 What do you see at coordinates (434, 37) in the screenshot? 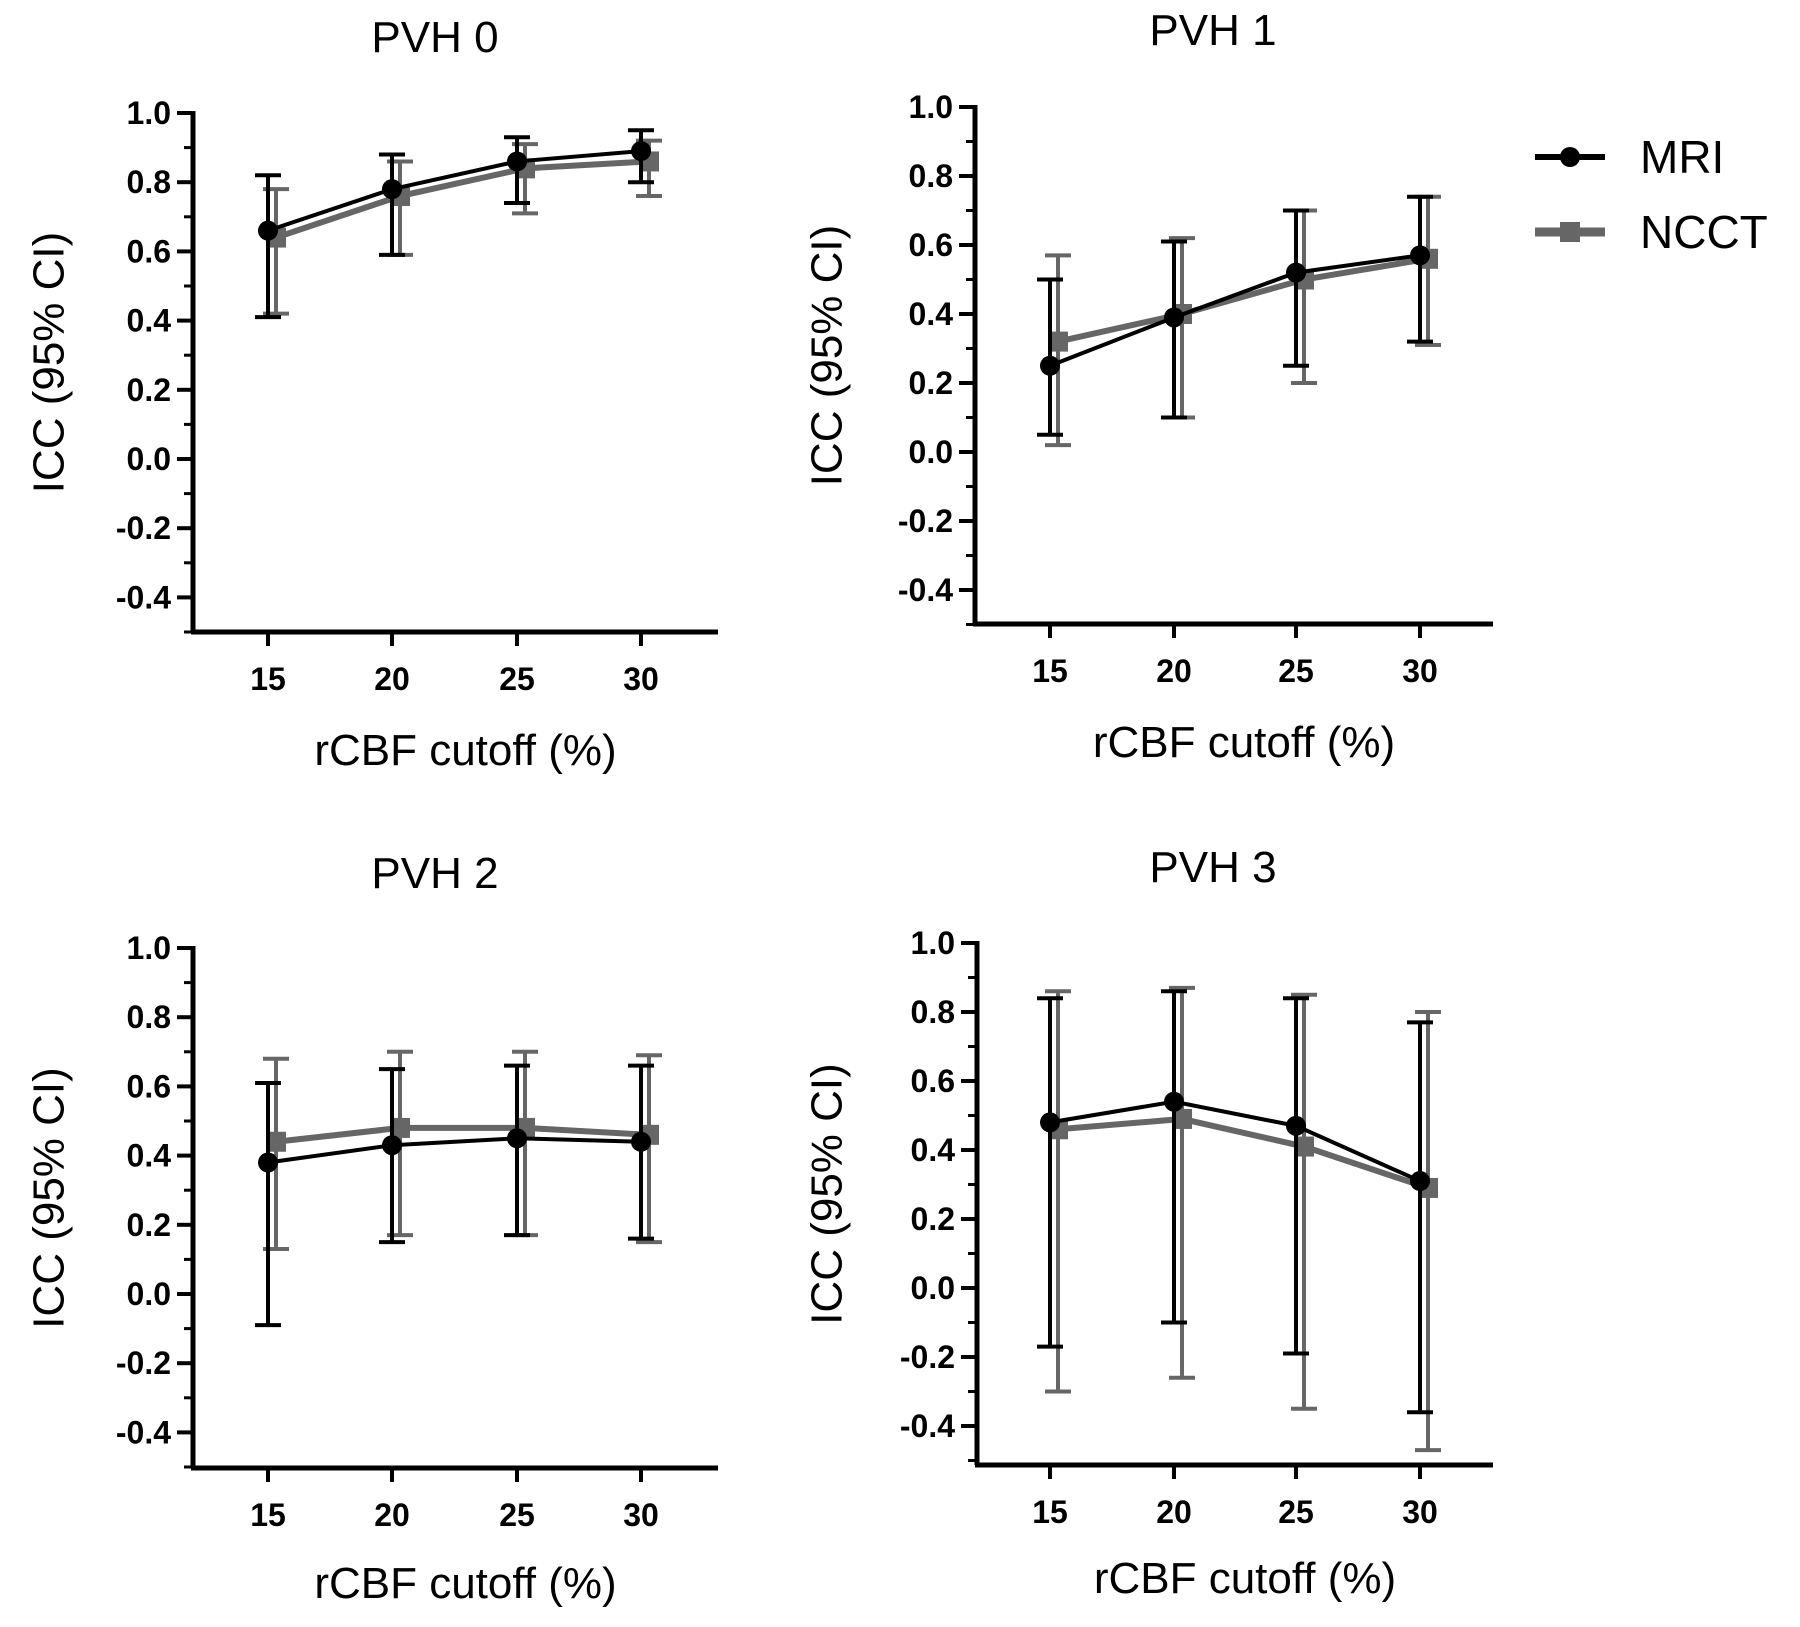
I see `panel-title: PVH 0` at bounding box center [434, 37].